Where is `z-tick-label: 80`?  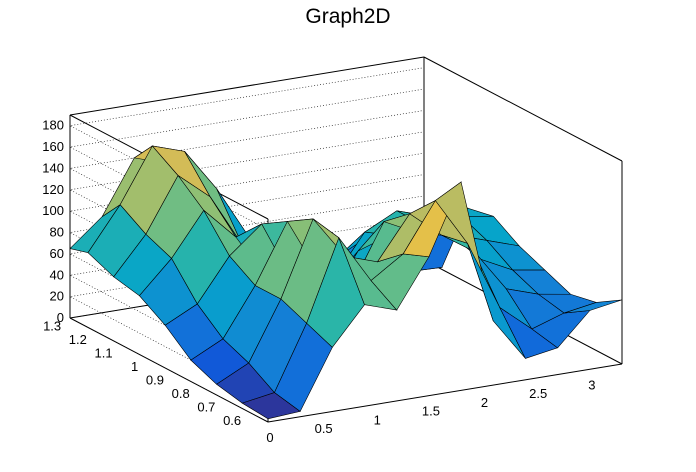
z-tick-label: 80 is located at coordinates (57, 232).